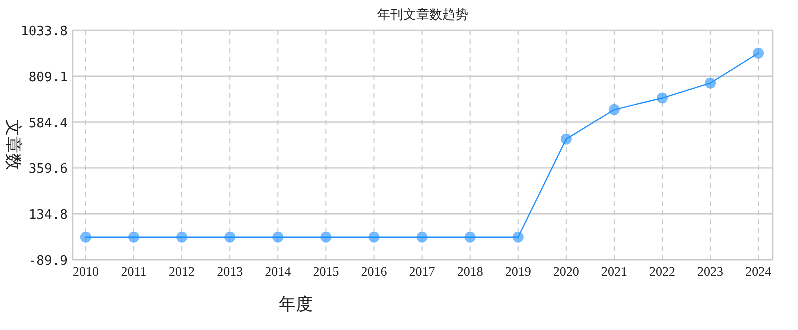 This screenshot has width=798, height=330. Describe the element at coordinates (518, 271) in the screenshot. I see `x-tick-label: 2019` at that location.